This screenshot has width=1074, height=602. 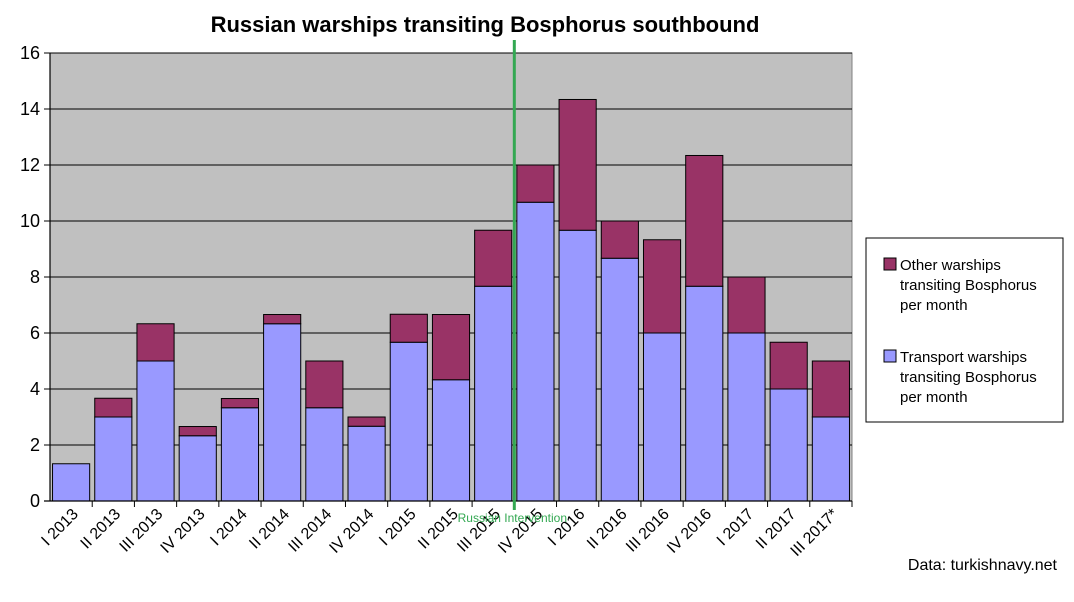 What do you see at coordinates (229, 528) in the screenshot?
I see `x-tick-label: I 2014` at bounding box center [229, 528].